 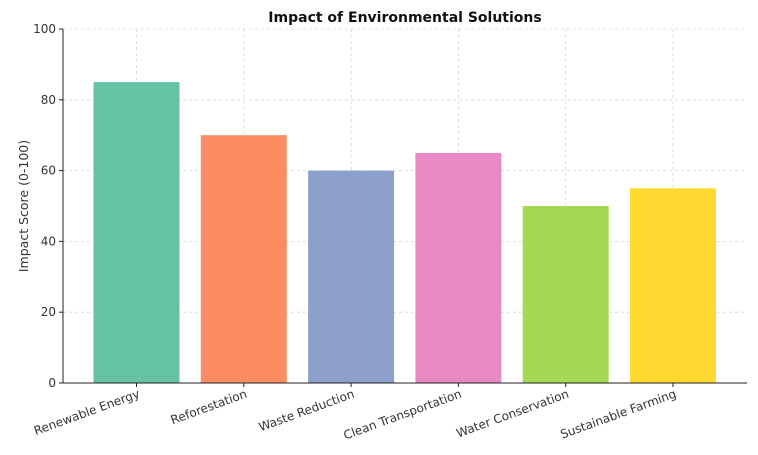 I want to click on bar-water-conservation, so click(x=565, y=294).